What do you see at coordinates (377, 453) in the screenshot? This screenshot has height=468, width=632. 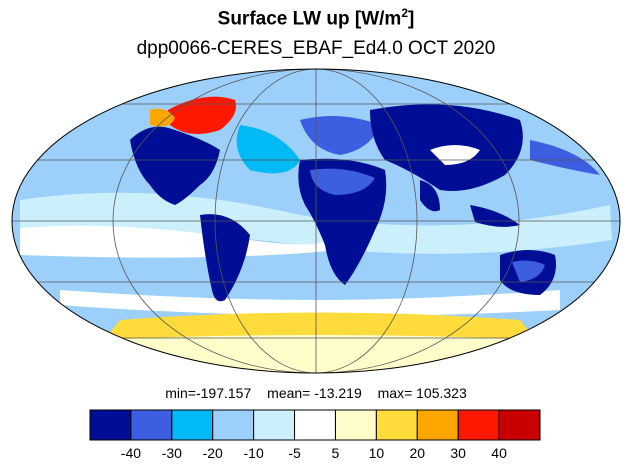 I see `colorbar-label: 10` at bounding box center [377, 453].